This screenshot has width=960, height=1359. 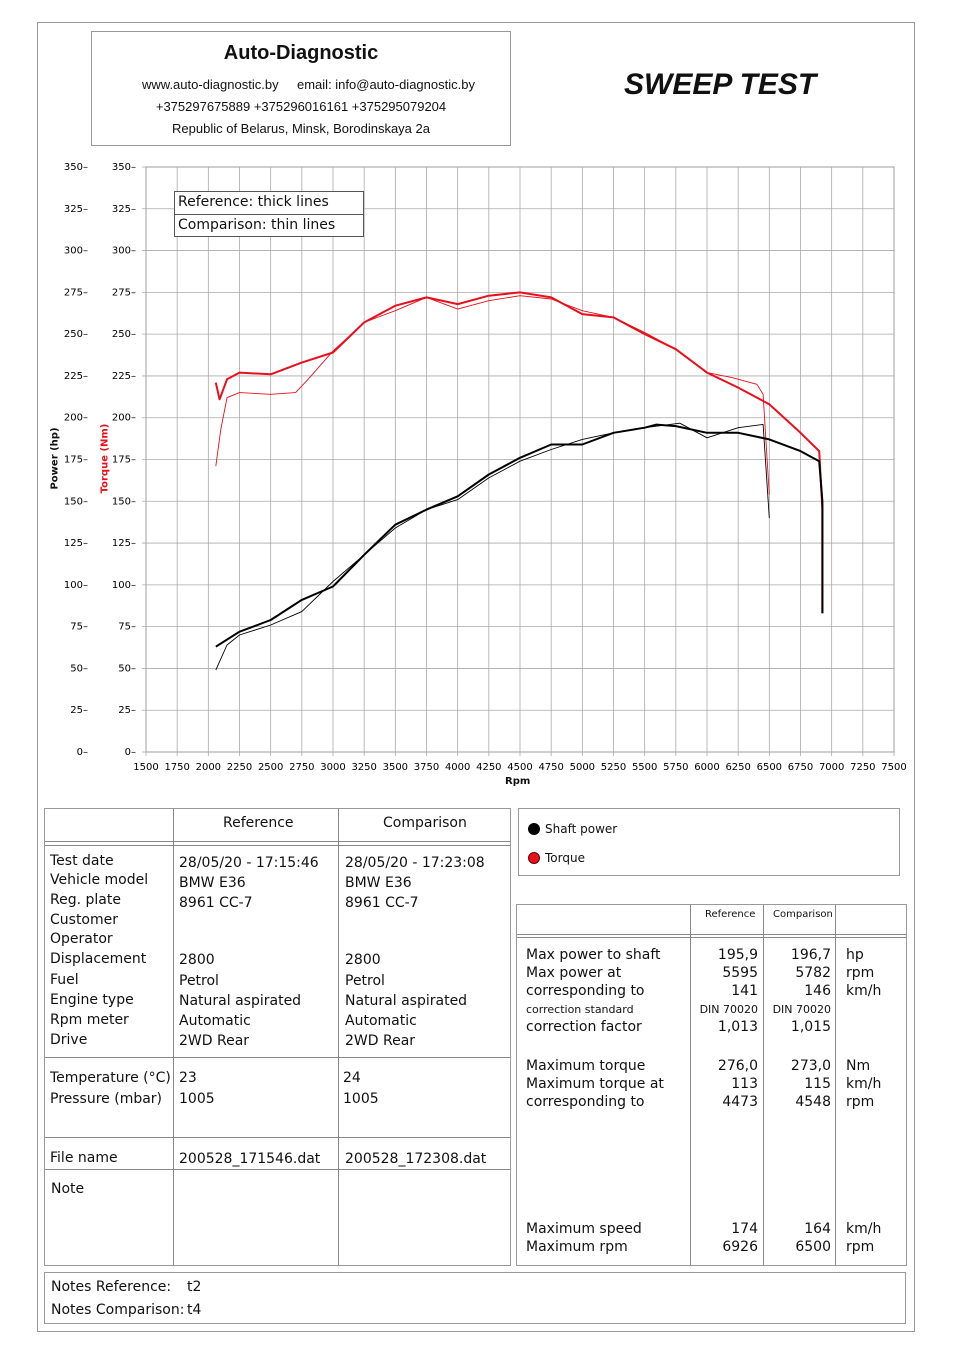 What do you see at coordinates (76, 334) in the screenshot?
I see `y-tick-label-power: 250–` at bounding box center [76, 334].